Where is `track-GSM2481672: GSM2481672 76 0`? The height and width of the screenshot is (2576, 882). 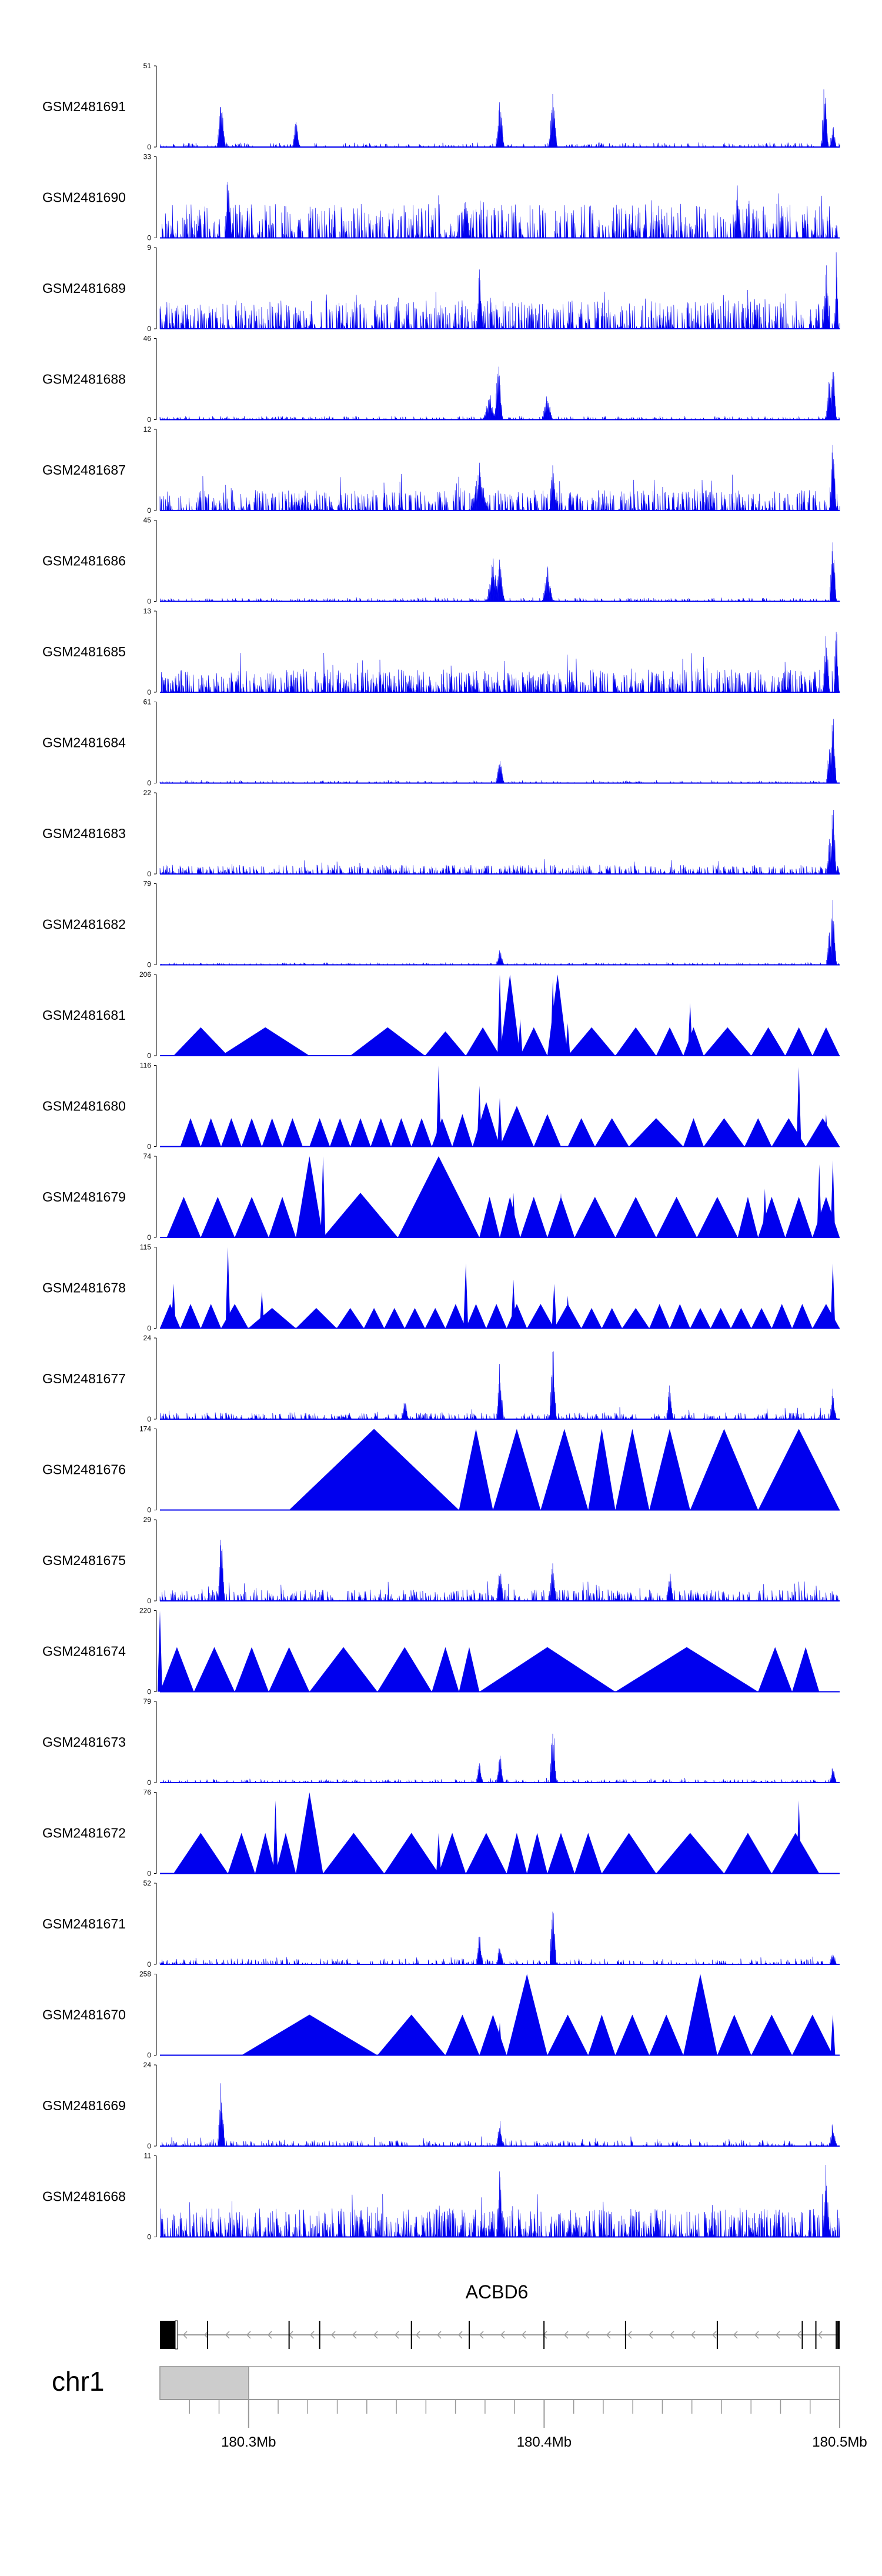
track-GSM2481672: GSM2481672 76 0 is located at coordinates (441, 1833).